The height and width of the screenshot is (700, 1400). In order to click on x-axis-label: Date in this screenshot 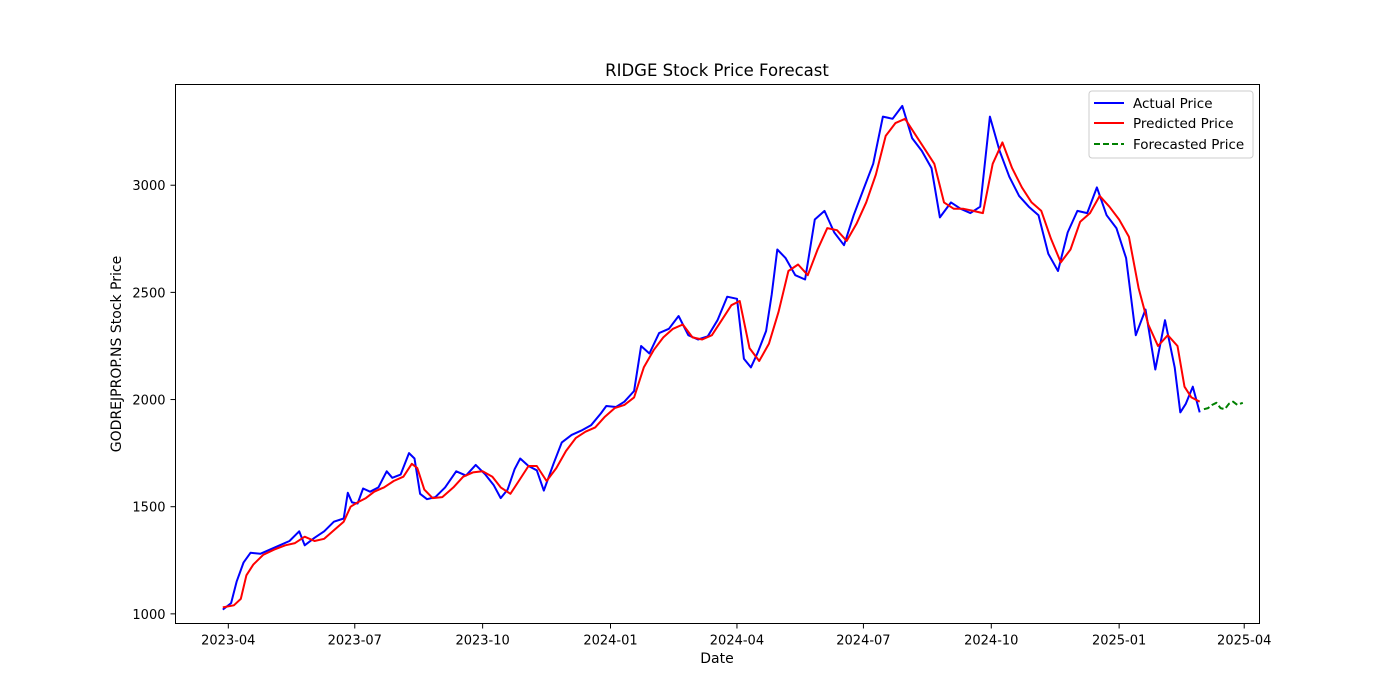, I will do `click(716, 659)`.